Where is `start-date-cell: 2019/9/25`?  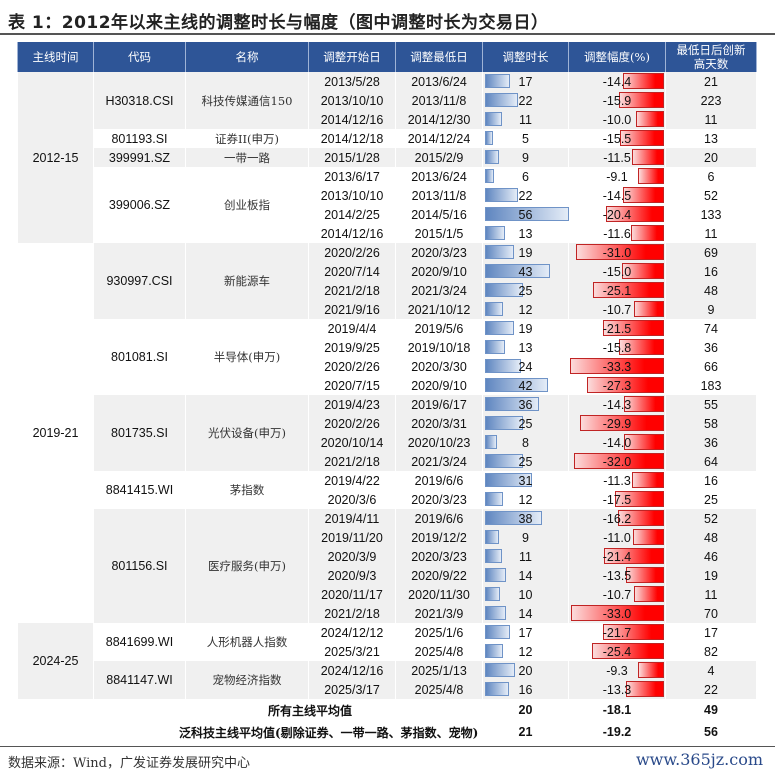
start-date-cell: 2019/9/25 is located at coordinates (352, 347).